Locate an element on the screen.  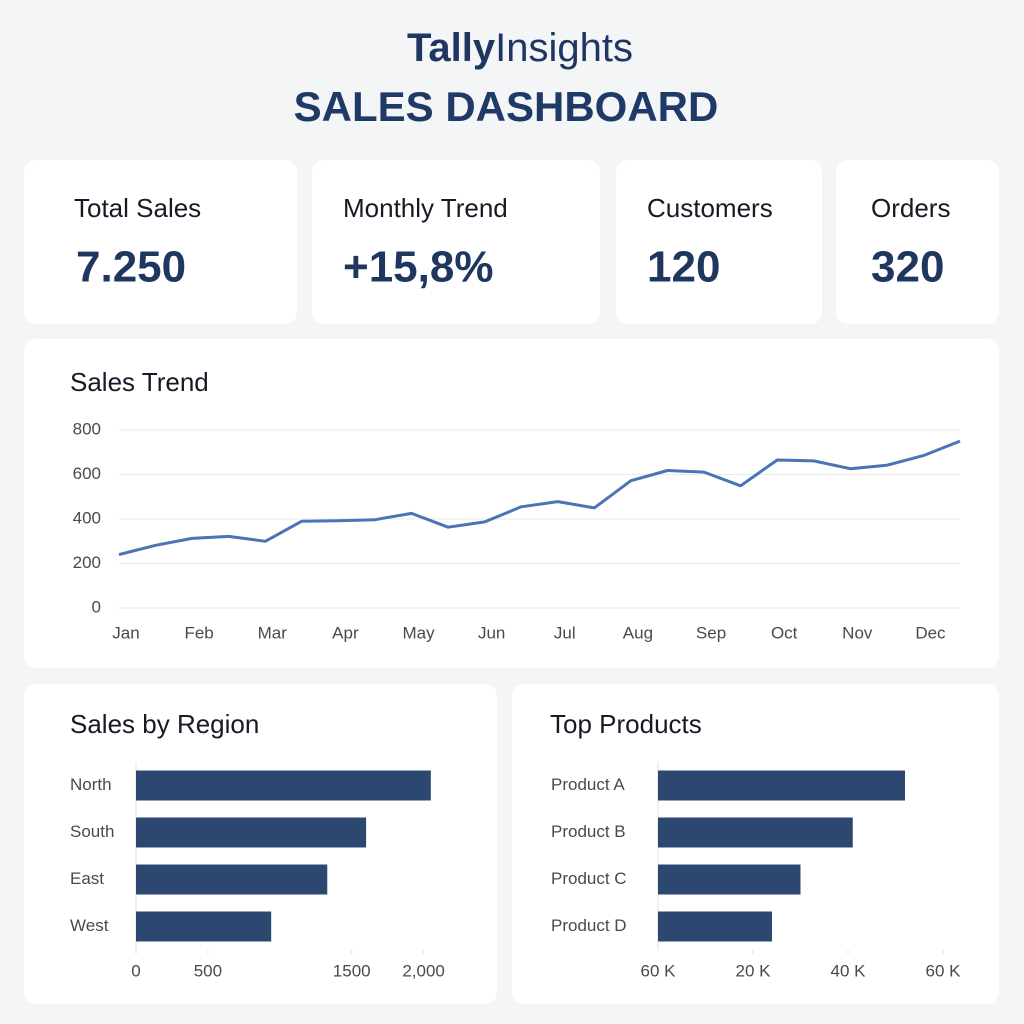
x-tick-label: 20 K is located at coordinates (754, 970).